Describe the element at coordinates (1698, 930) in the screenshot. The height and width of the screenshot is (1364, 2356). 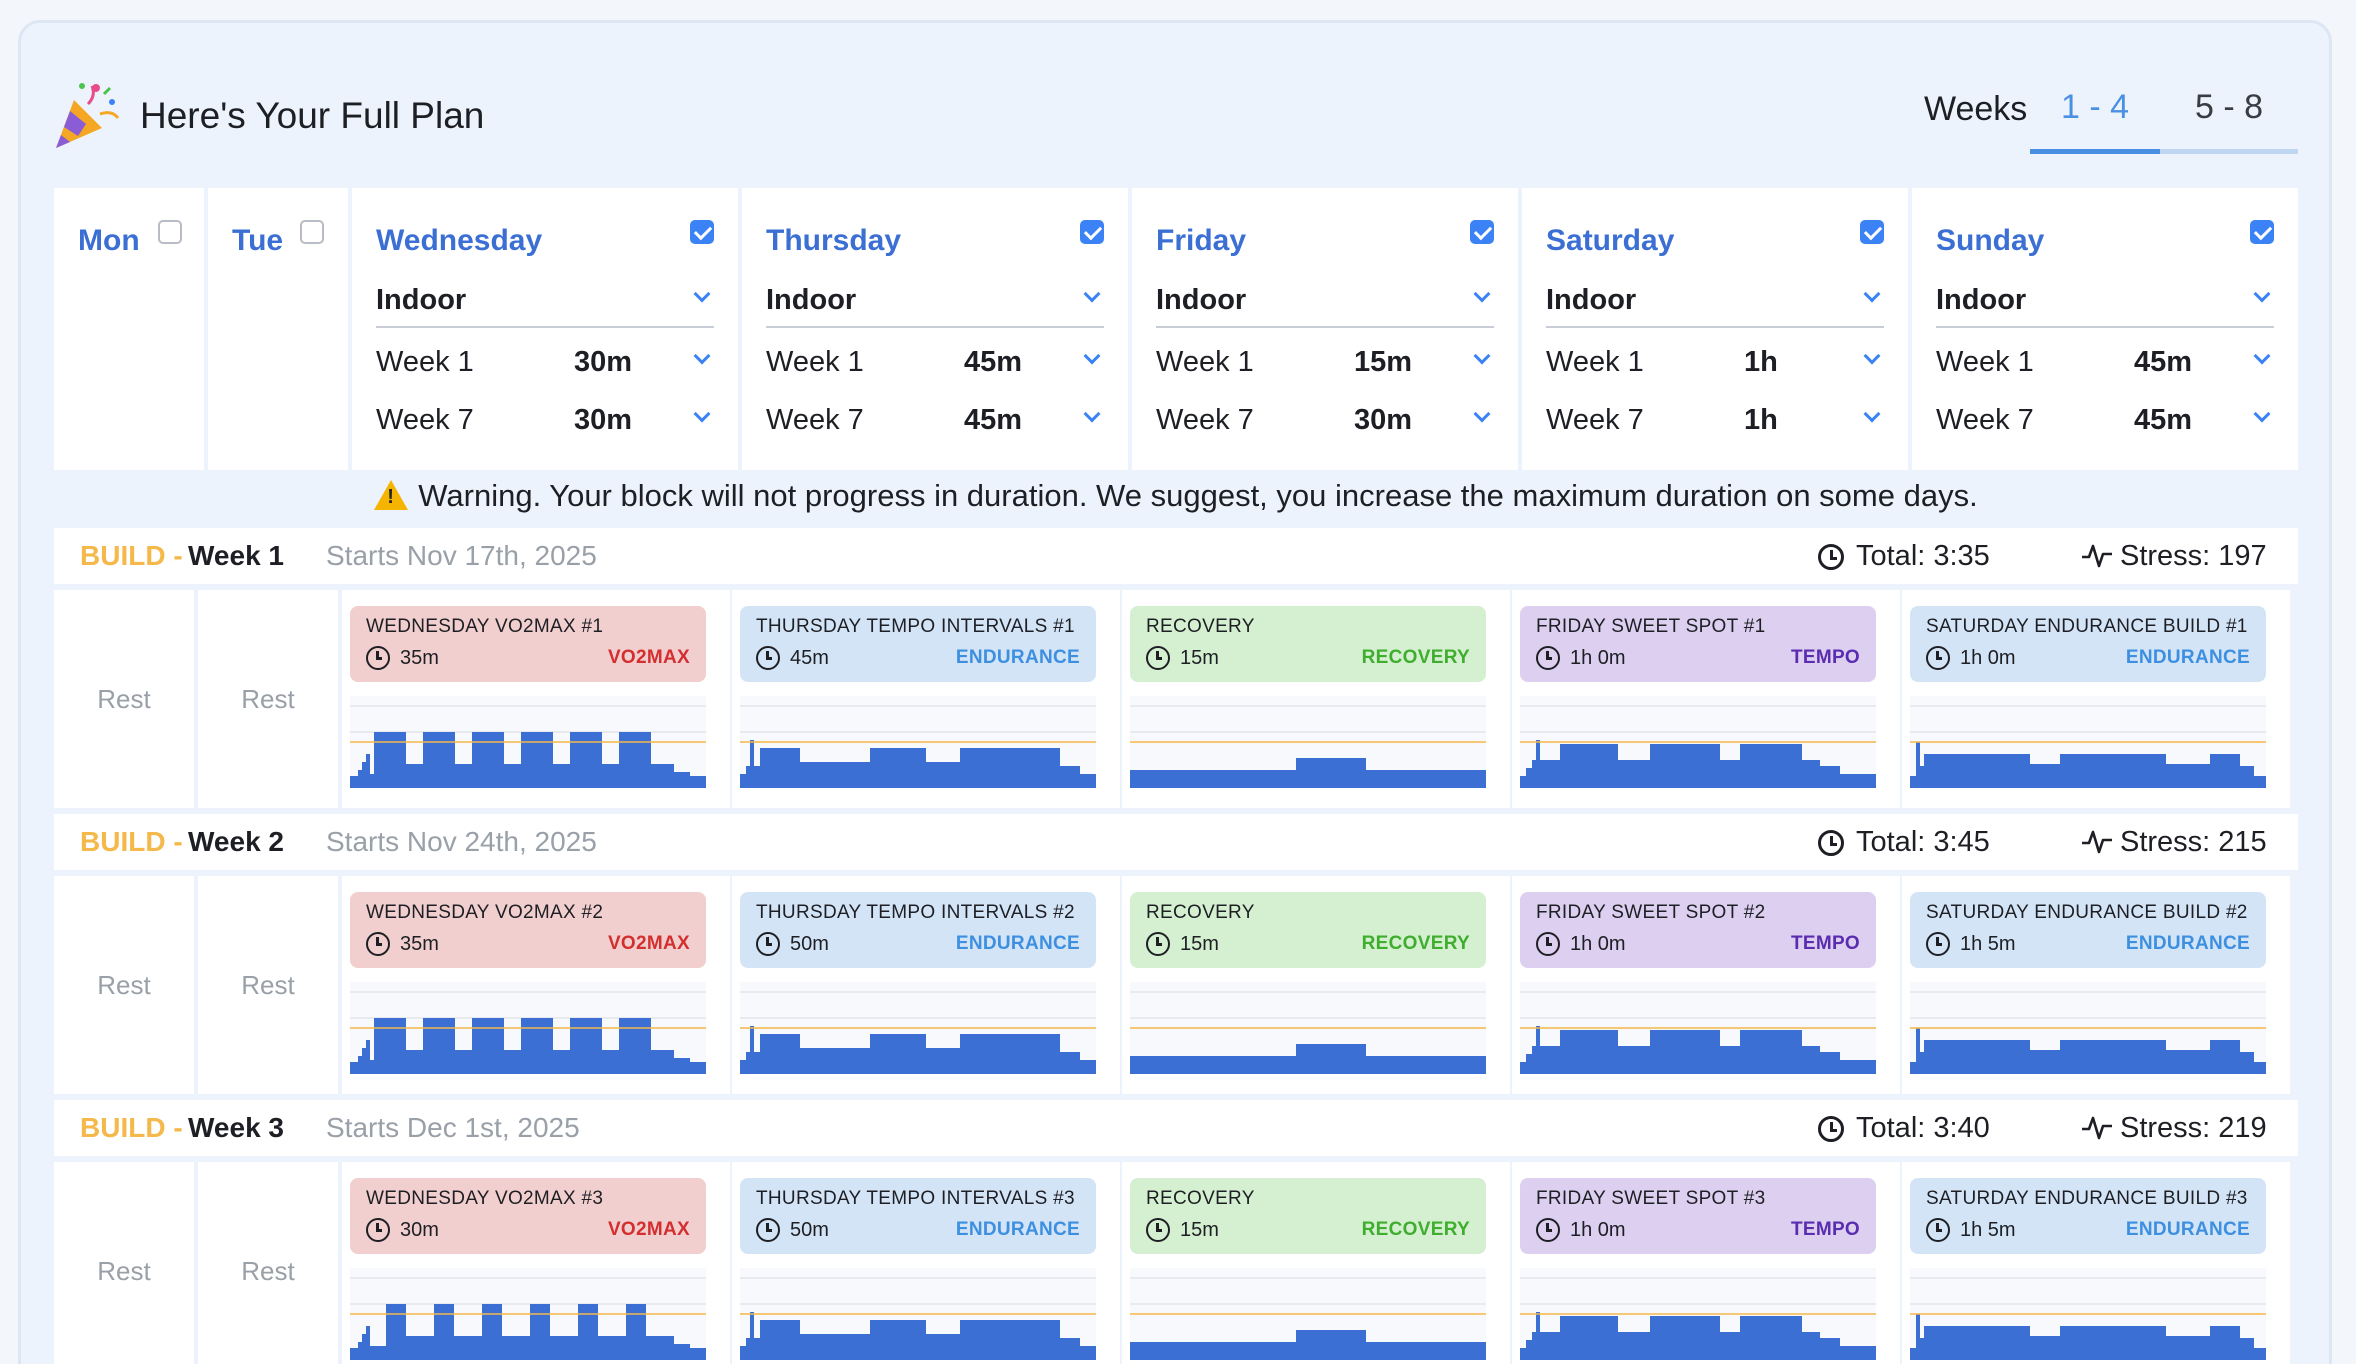
I see `workout-card: FRIDAY SWEET SPOT #2 1h 0m TEMPO` at that location.